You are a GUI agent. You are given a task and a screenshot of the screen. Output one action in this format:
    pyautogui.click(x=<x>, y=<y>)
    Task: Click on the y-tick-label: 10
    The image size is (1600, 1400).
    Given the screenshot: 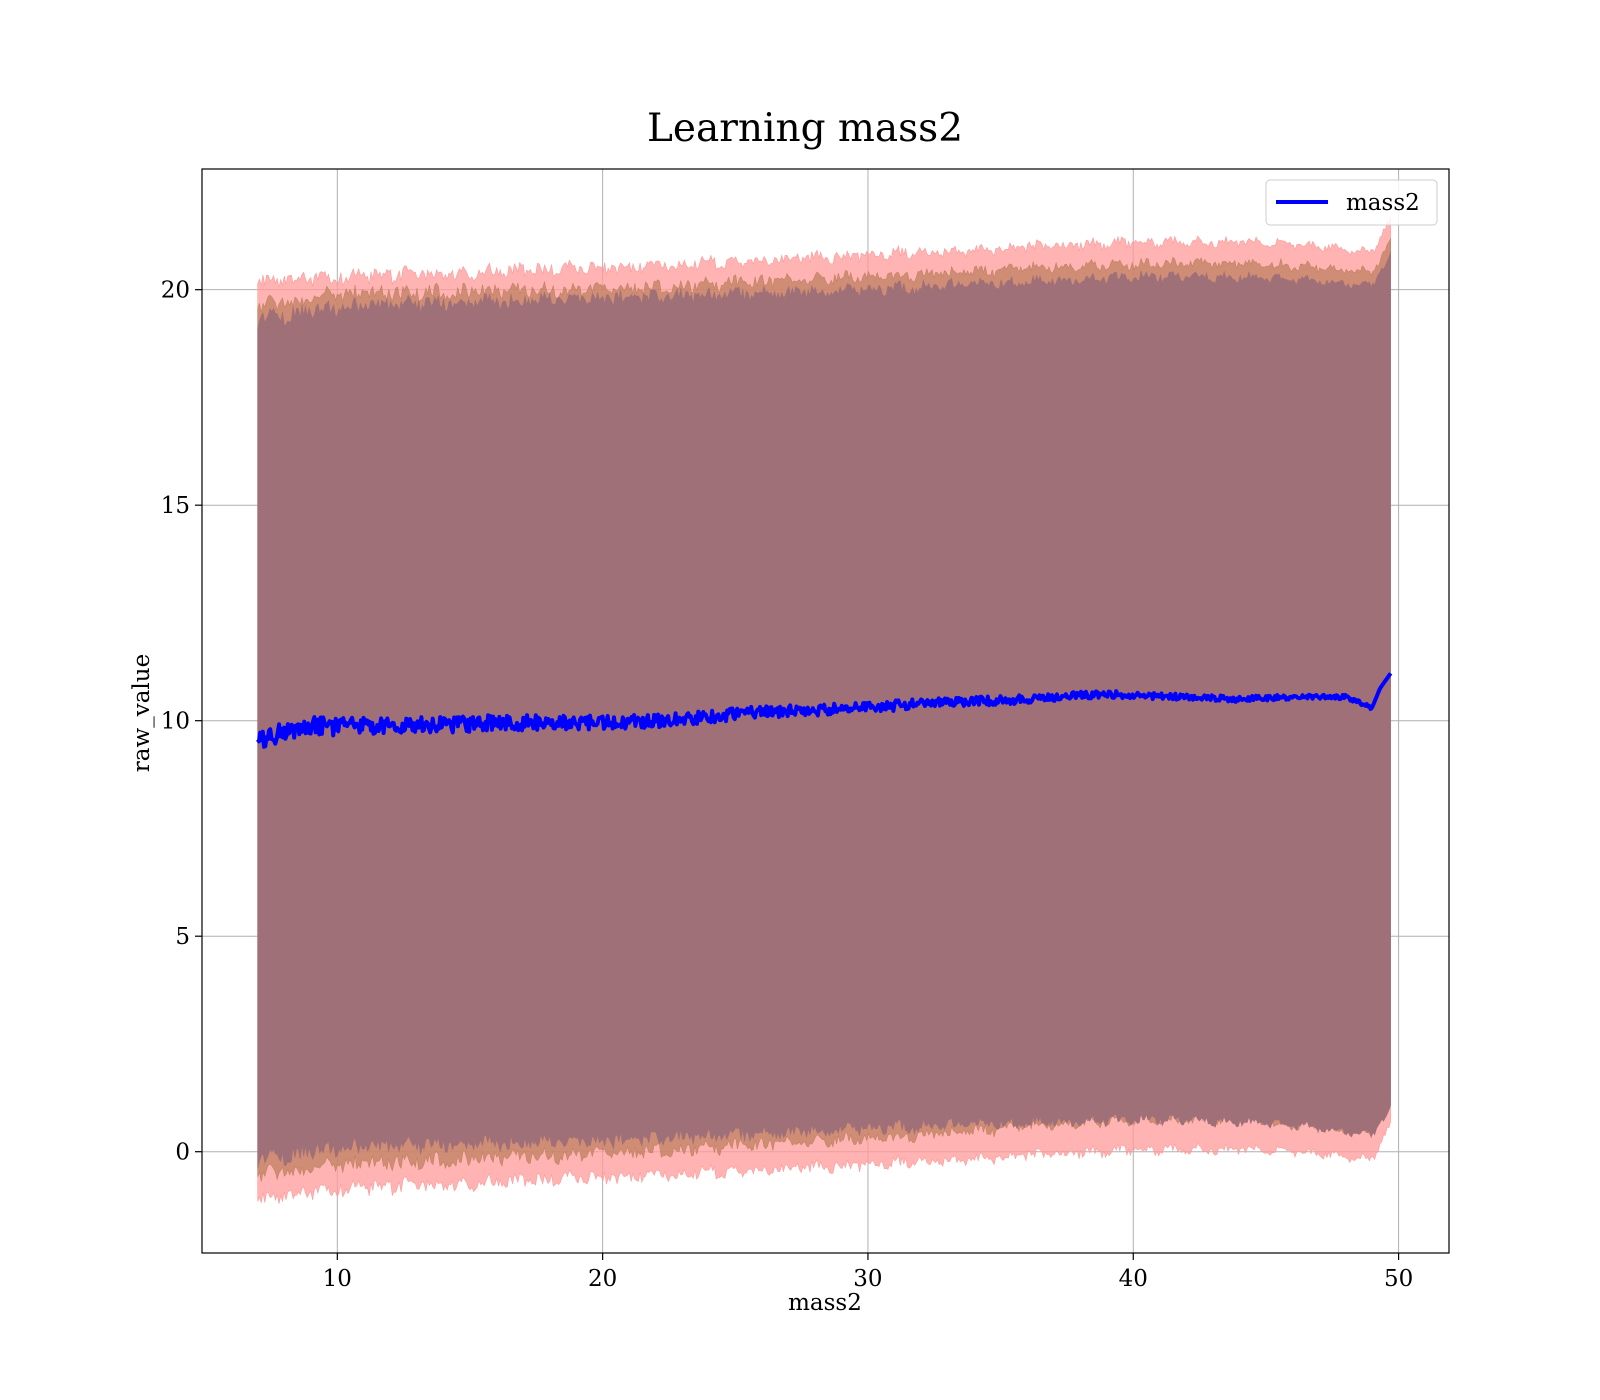 What is the action you would take?
    pyautogui.click(x=175, y=722)
    